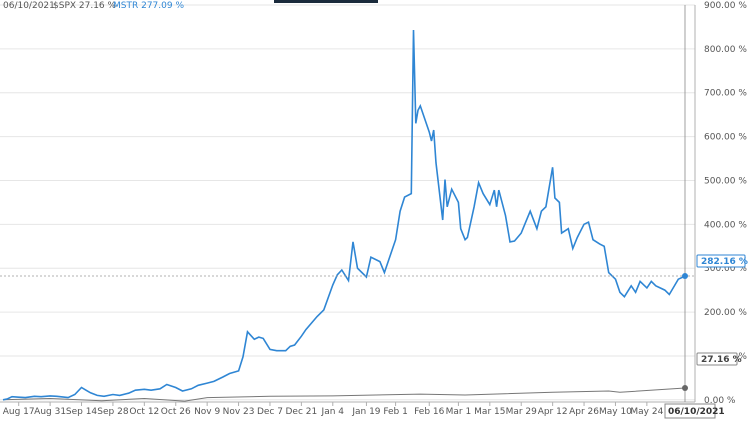 This screenshot has width=750, height=434. Describe the element at coordinates (29, 6) in the screenshot. I see `legend-date: 06/10/2021` at that location.